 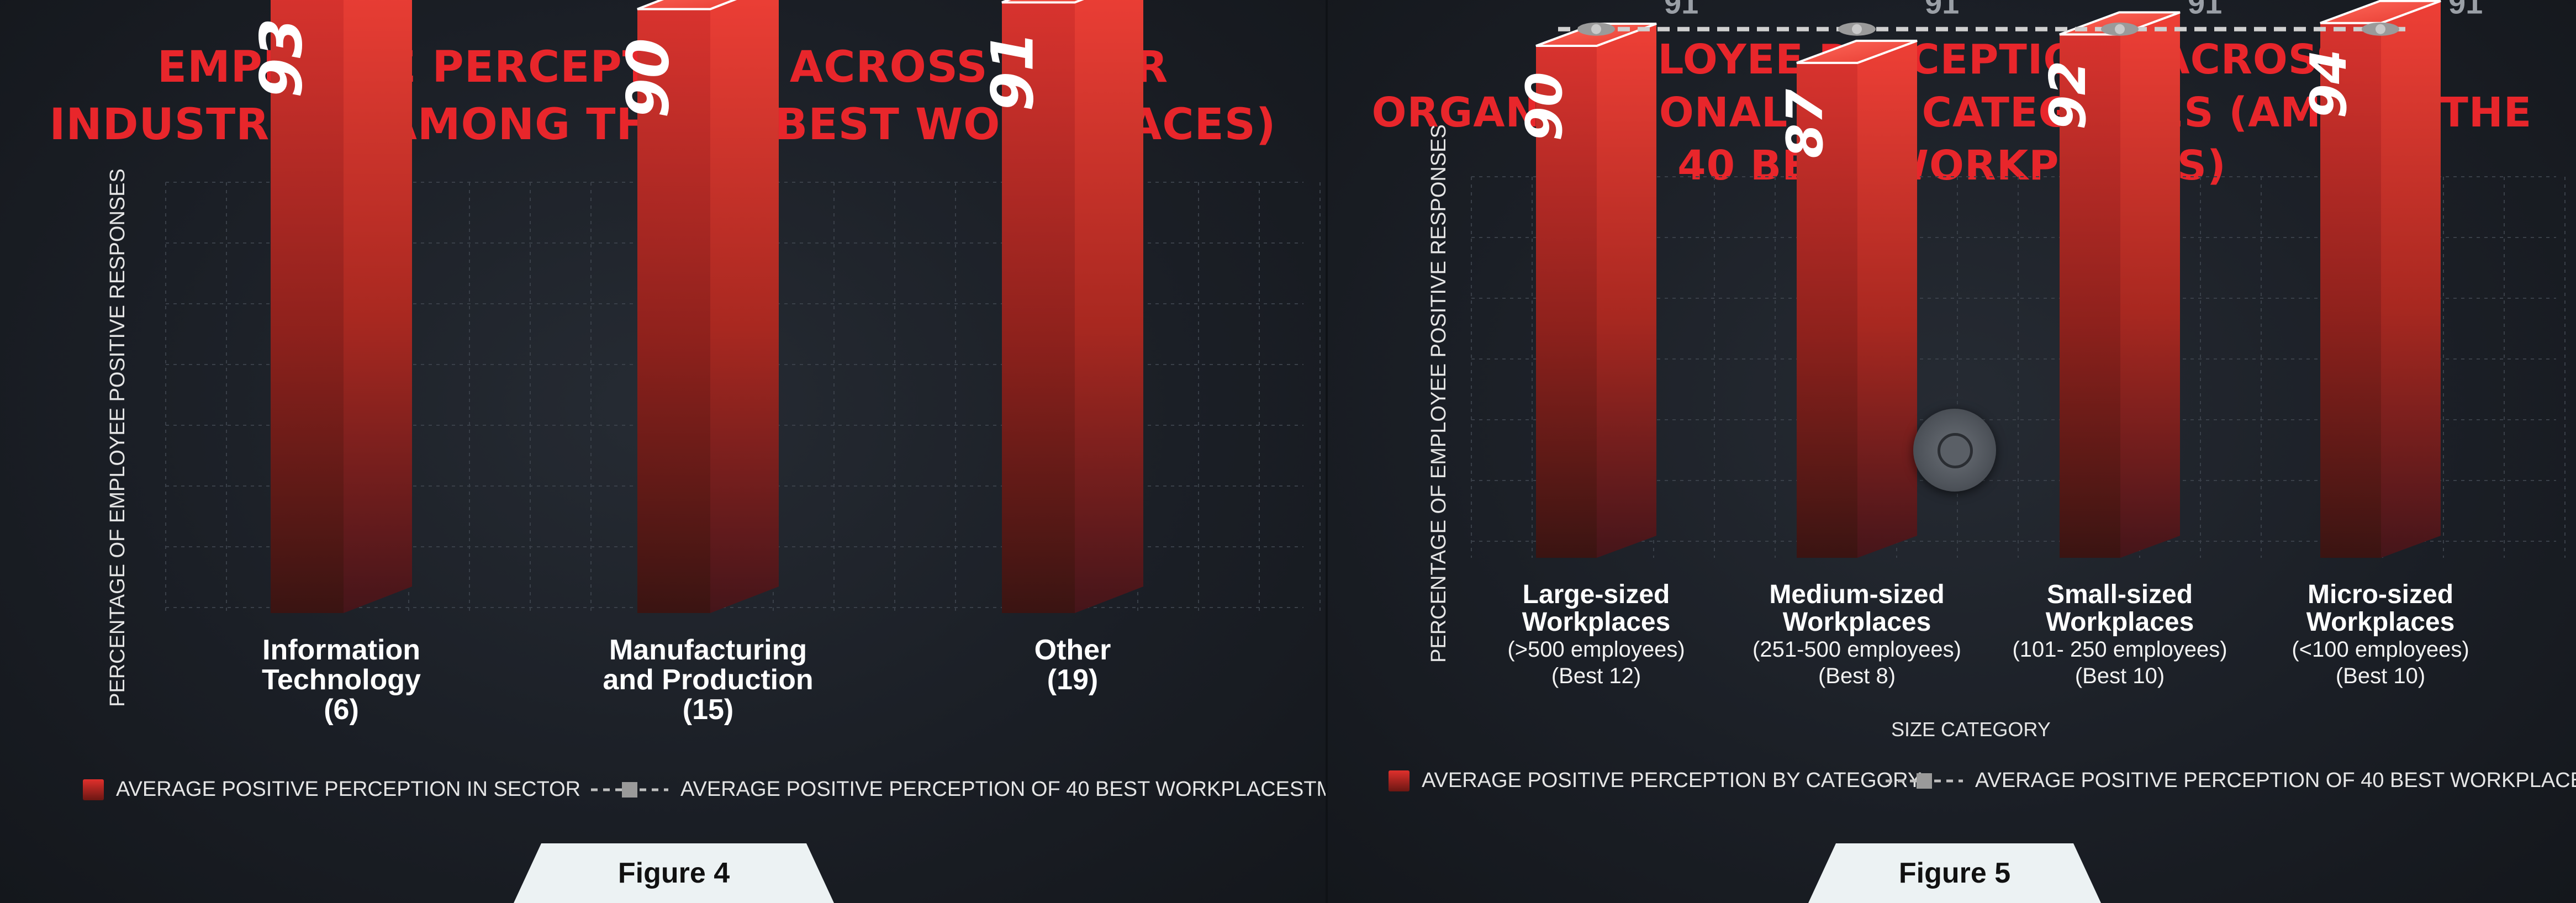 What do you see at coordinates (1072, 665) in the screenshot?
I see `category-label: Other (19)` at bounding box center [1072, 665].